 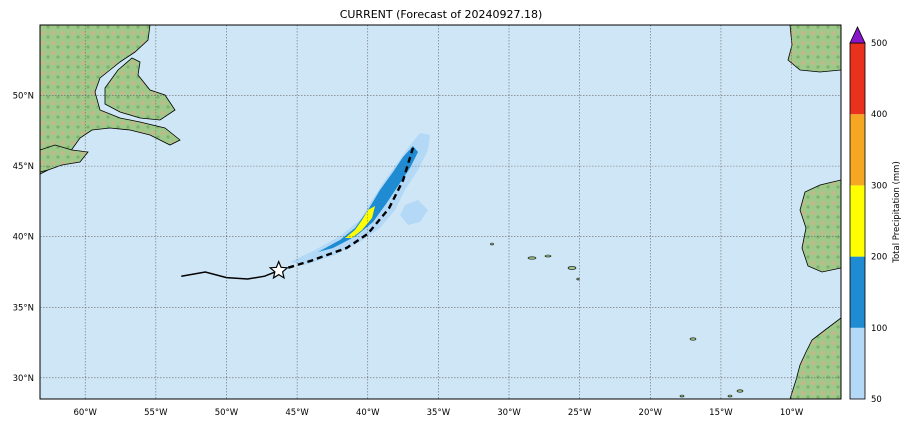 I want to click on map-title: CURRENT (Forecast of 20240927.18), so click(x=441, y=14).